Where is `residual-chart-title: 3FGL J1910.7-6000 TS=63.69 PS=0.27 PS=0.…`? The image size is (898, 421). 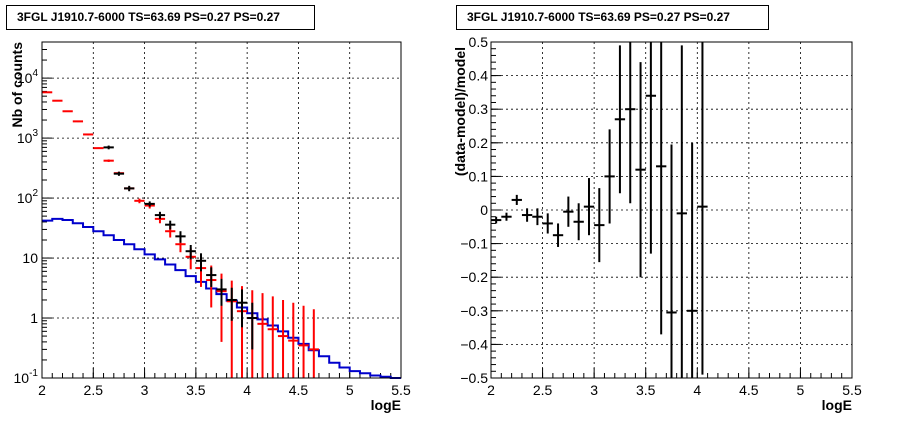
residual-chart-title: 3FGL J1910.7-6000 TS=63.69 PS=0.27 PS=0.… is located at coordinates (612, 17).